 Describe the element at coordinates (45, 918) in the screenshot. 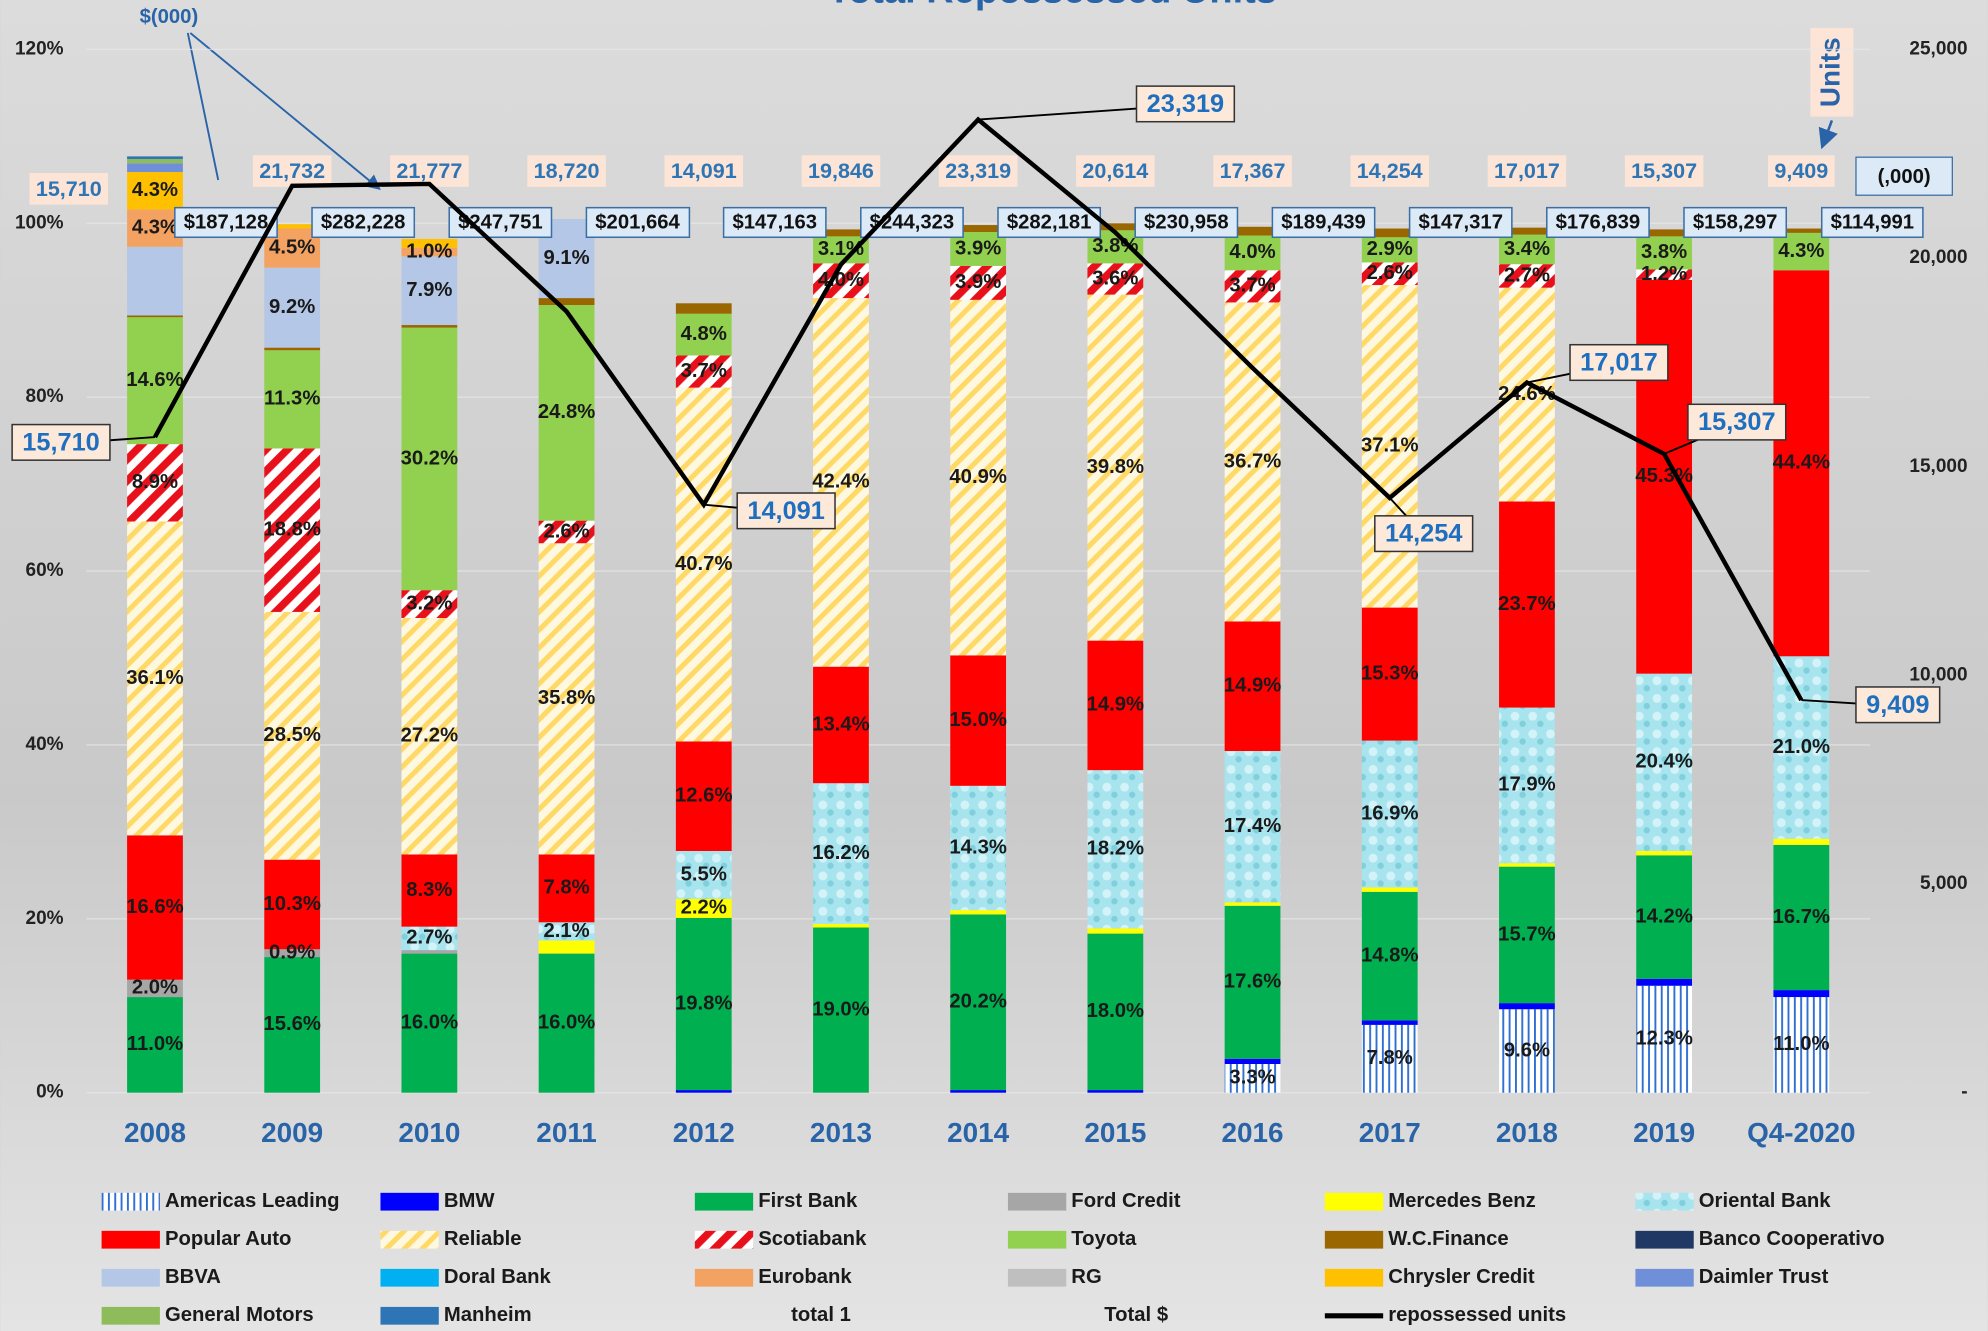

I see `y-tick-label: 20%` at that location.